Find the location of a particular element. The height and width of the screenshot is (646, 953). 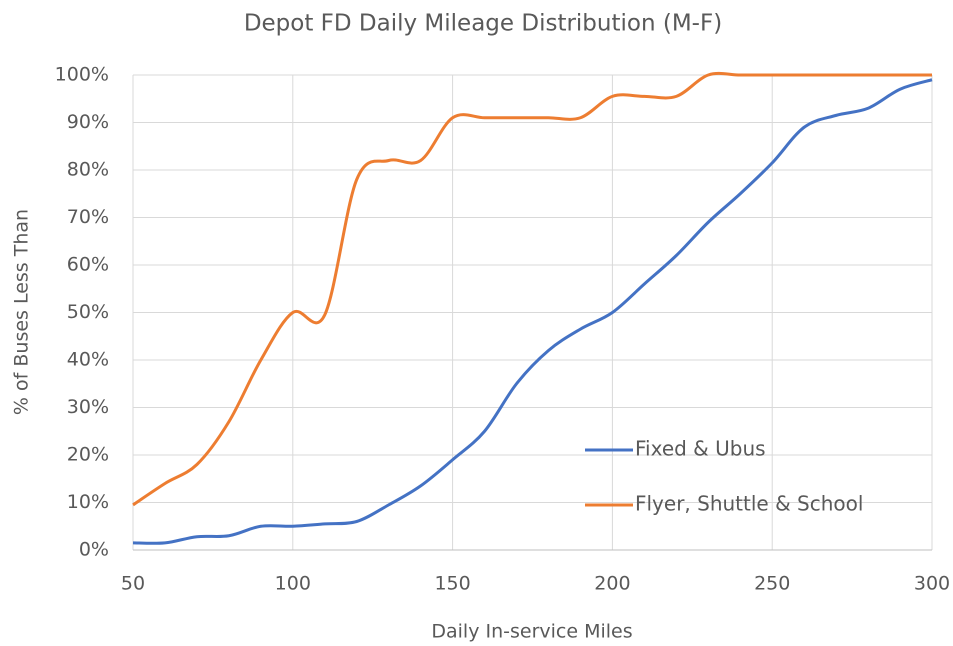

y-tick-label: 50% is located at coordinates (88, 312).